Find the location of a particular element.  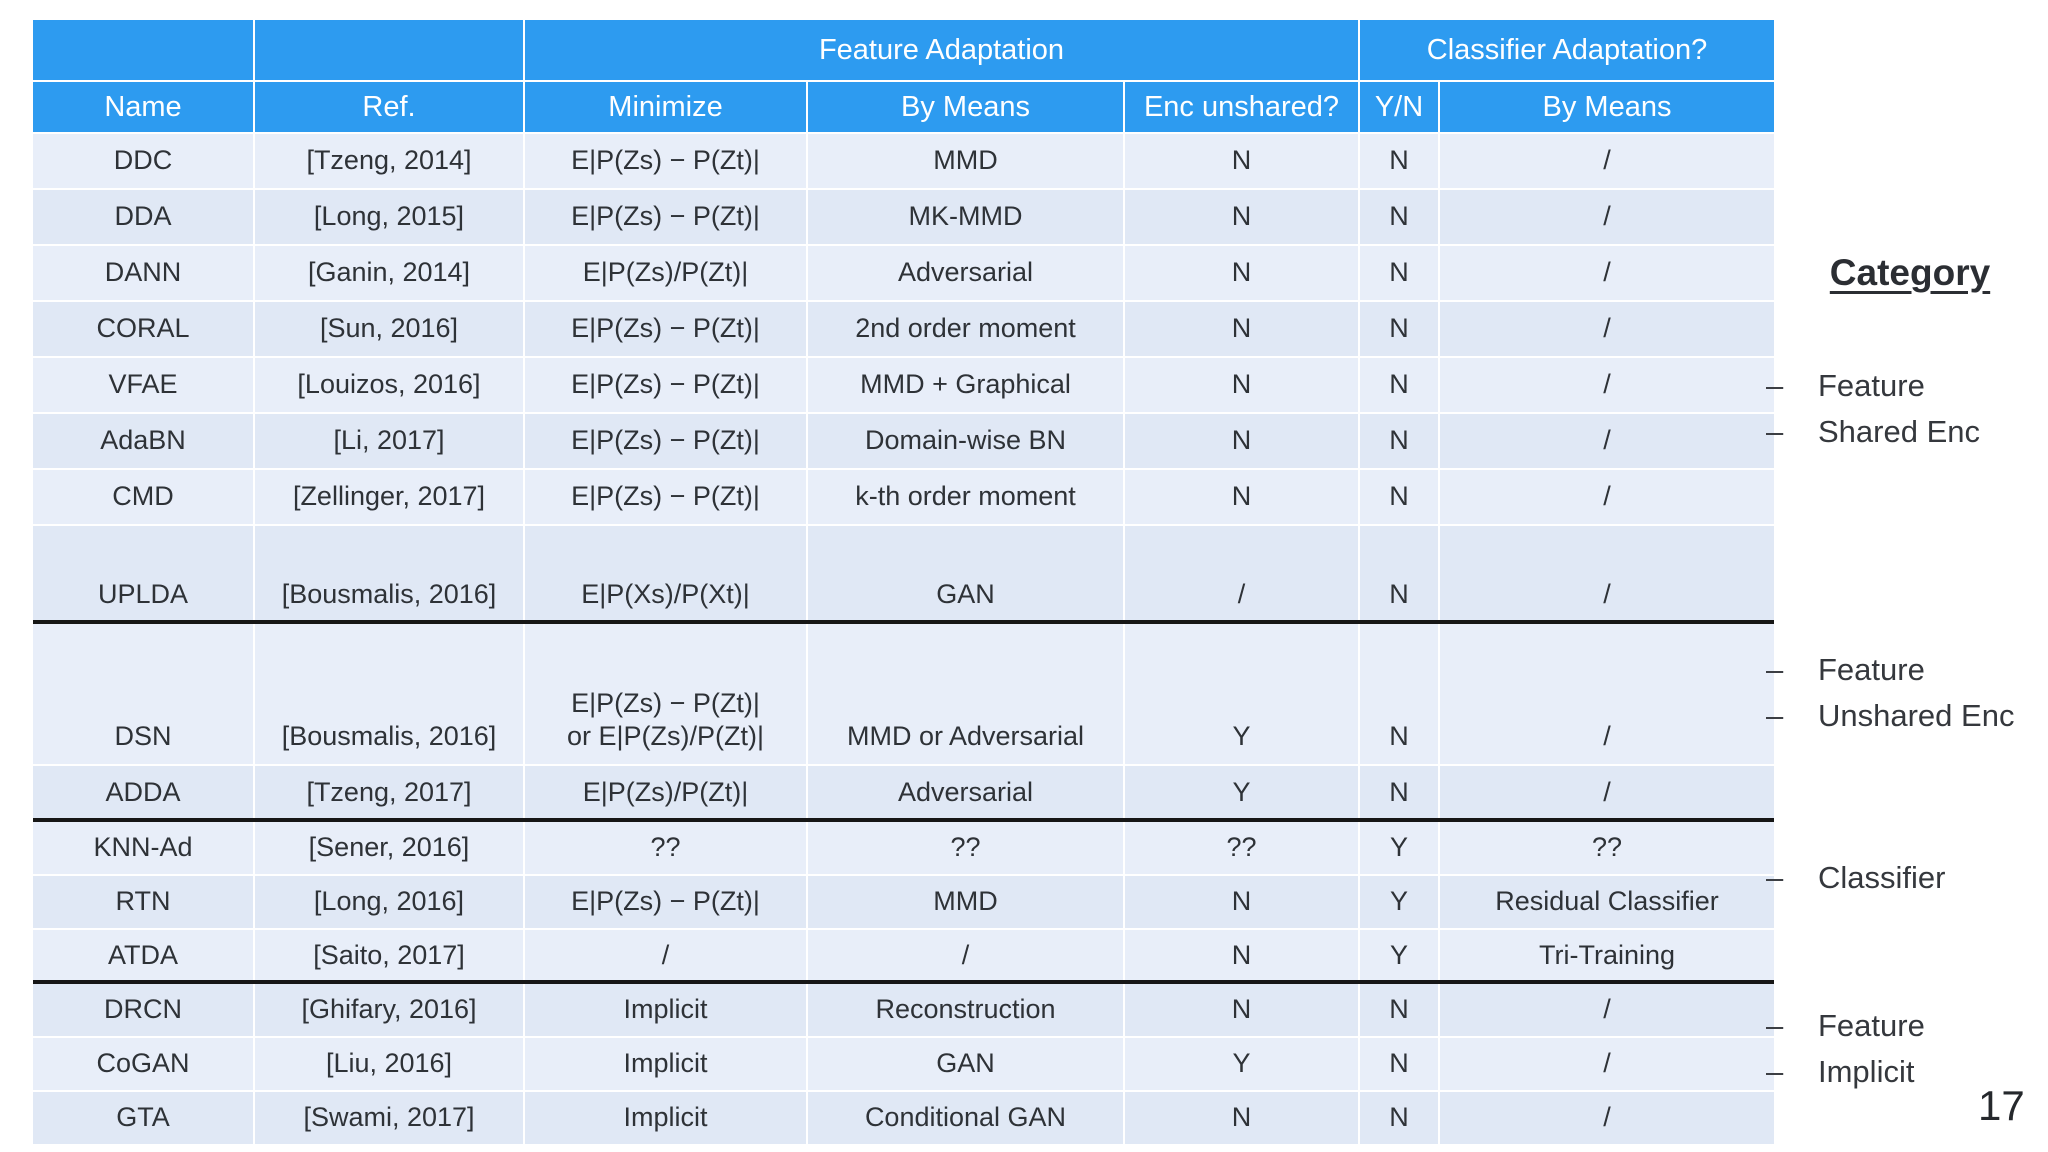

cell-by-means: 2nd order moment is located at coordinates (965, 329).